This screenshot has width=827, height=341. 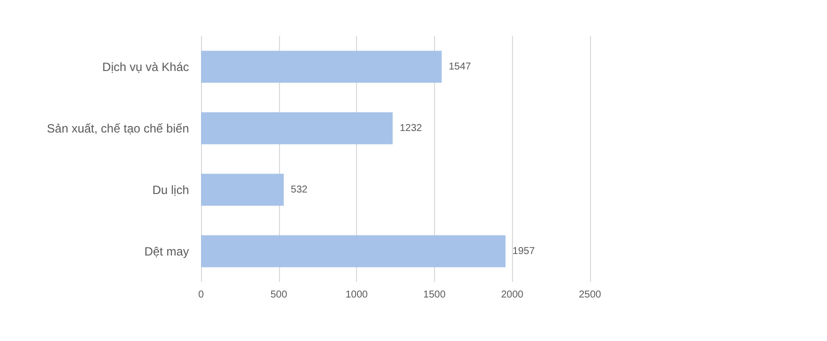 What do you see at coordinates (201, 295) in the screenshot?
I see `x-tick-label: 0` at bounding box center [201, 295].